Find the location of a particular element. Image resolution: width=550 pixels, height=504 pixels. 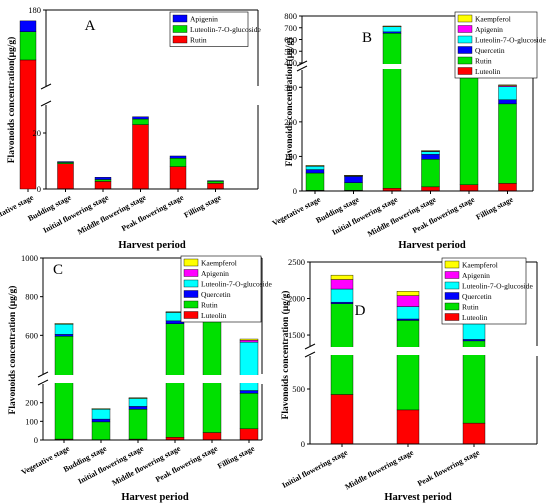

bar-a-2-rutin is located at coordinates (103, 185).